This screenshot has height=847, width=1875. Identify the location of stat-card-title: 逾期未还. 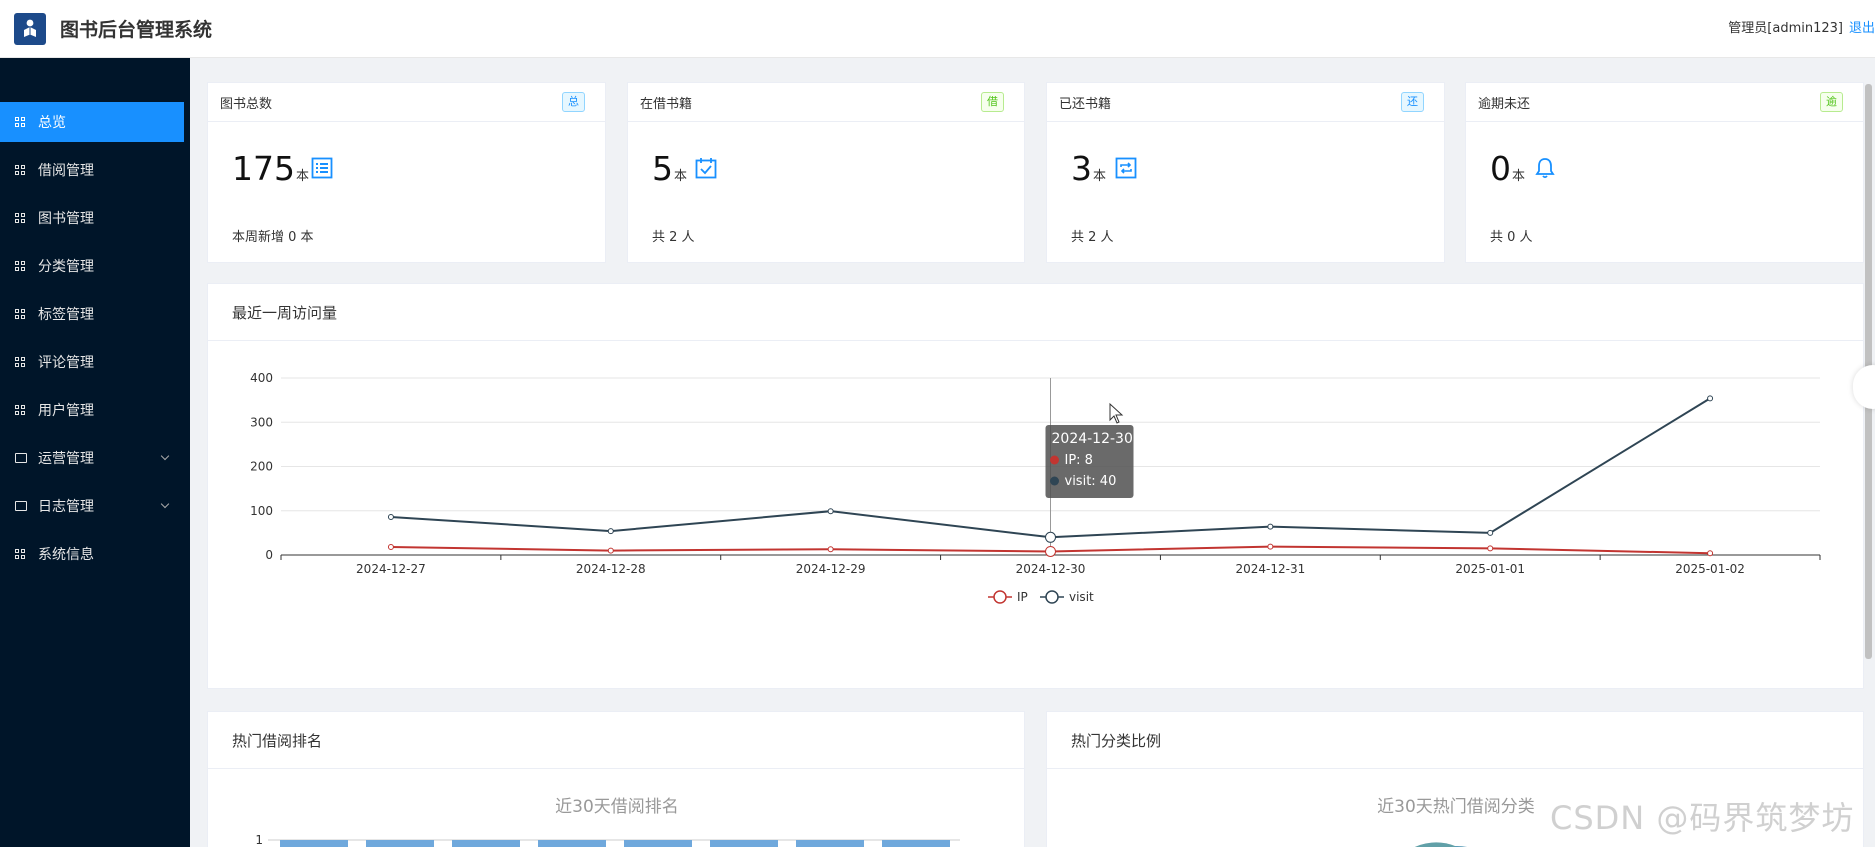
(1504, 104).